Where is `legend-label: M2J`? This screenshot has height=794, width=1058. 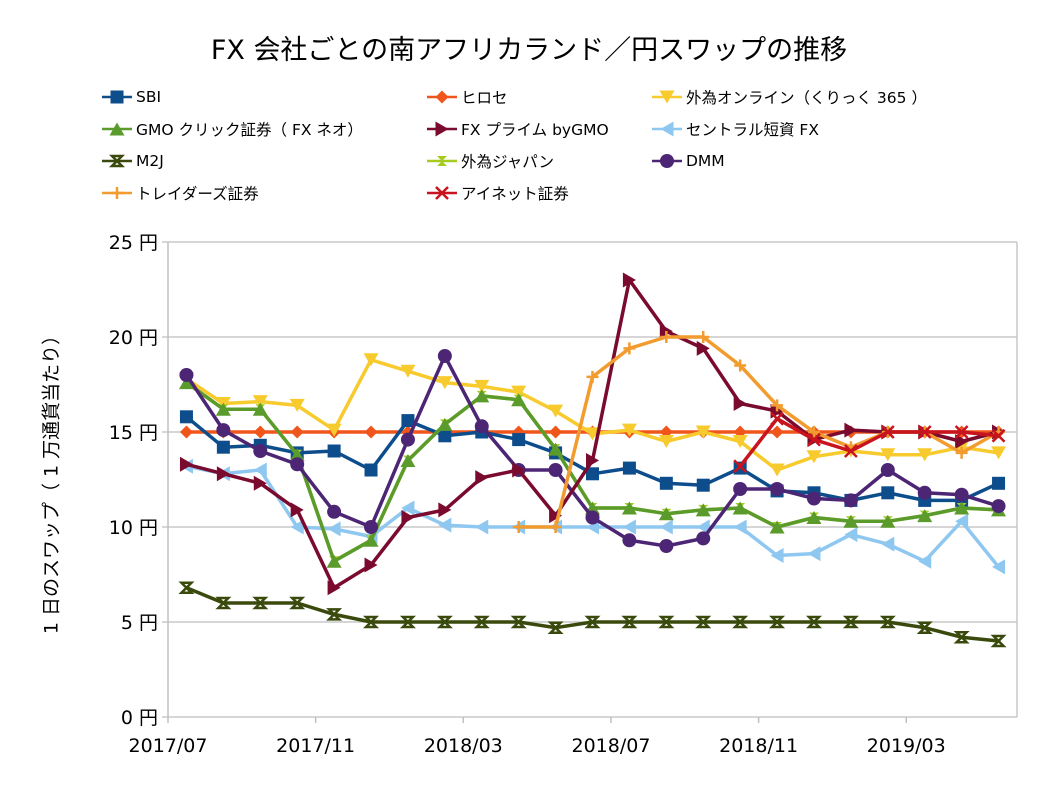
legend-label: M2J is located at coordinates (150, 161).